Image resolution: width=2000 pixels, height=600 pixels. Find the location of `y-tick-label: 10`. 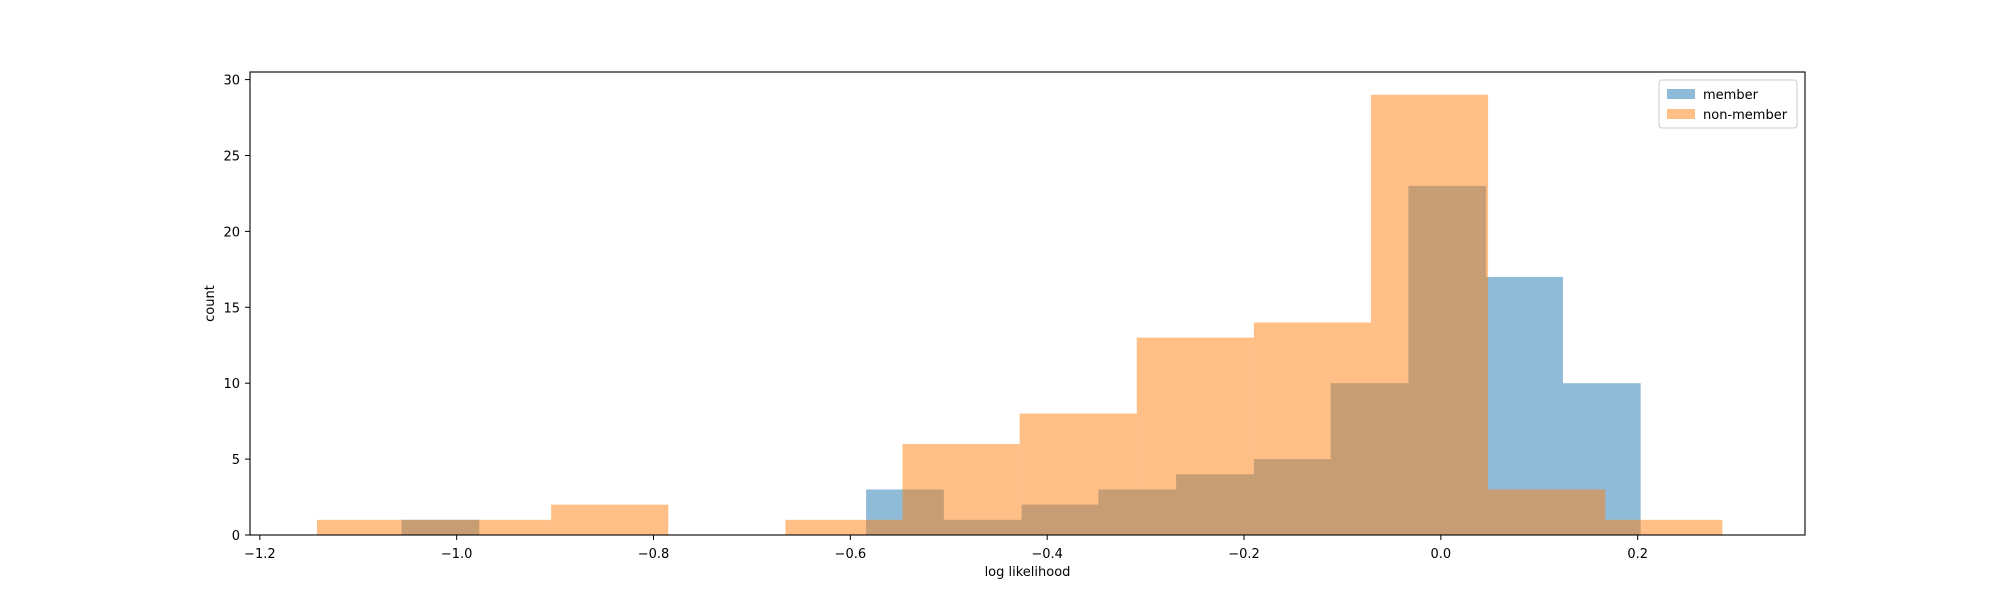

y-tick-label: 10 is located at coordinates (231, 384).